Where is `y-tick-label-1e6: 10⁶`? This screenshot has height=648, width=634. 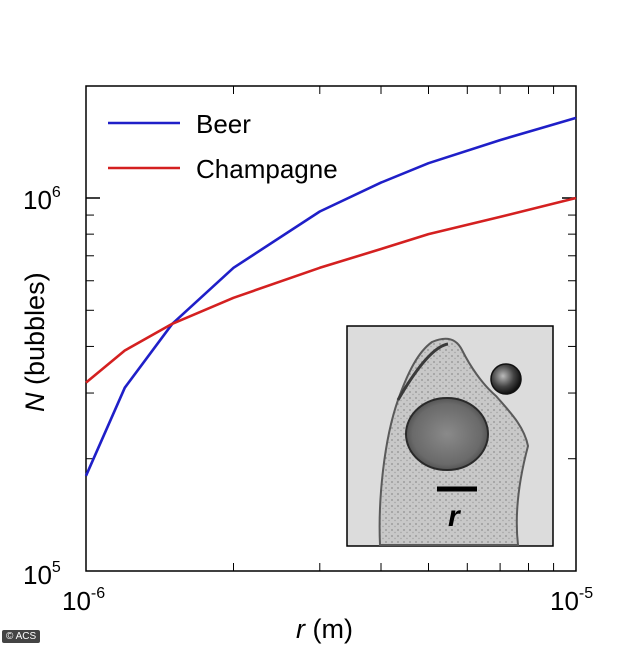 y-tick-label-1e6: 10⁶ is located at coordinates (42, 199).